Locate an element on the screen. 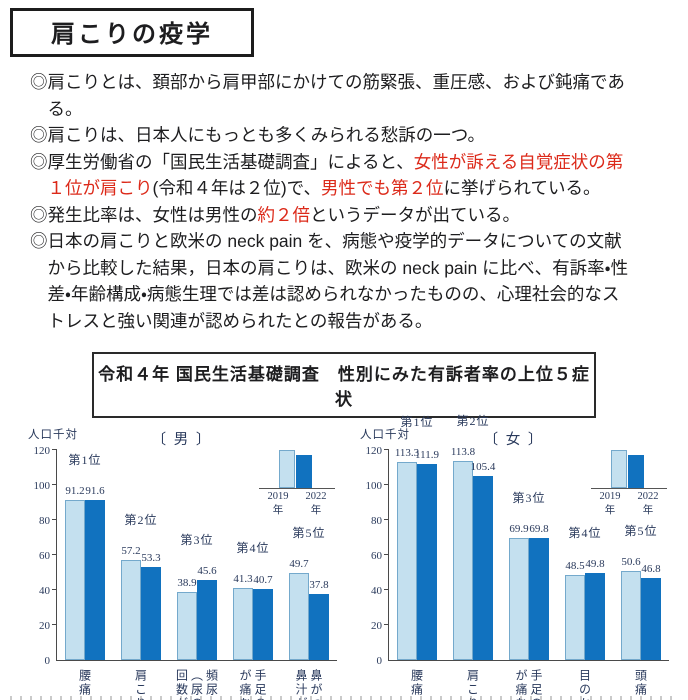 This screenshot has height=700, width=688. legend-year: 2022 is located at coordinates (316, 496).